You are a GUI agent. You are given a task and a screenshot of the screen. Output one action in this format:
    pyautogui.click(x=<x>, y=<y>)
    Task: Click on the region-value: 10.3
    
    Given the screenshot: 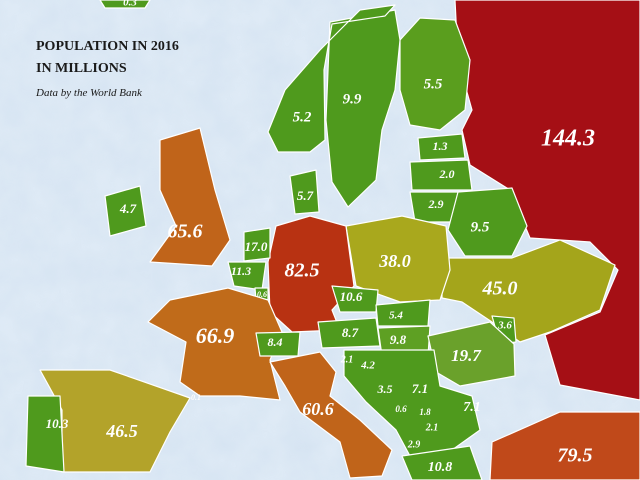 What is the action you would take?
    pyautogui.click(x=57, y=423)
    